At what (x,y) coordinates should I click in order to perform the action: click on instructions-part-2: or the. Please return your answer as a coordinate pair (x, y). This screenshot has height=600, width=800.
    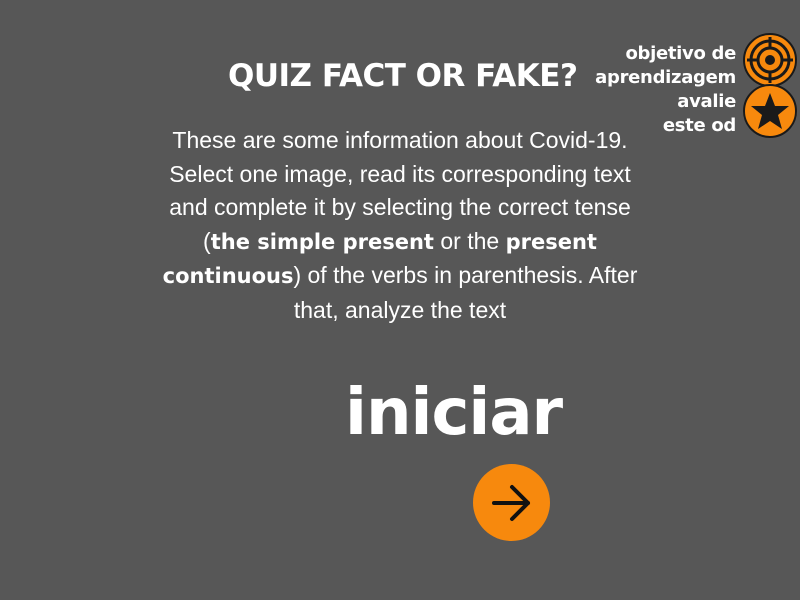
    Looking at the image, I should click on (469, 240).